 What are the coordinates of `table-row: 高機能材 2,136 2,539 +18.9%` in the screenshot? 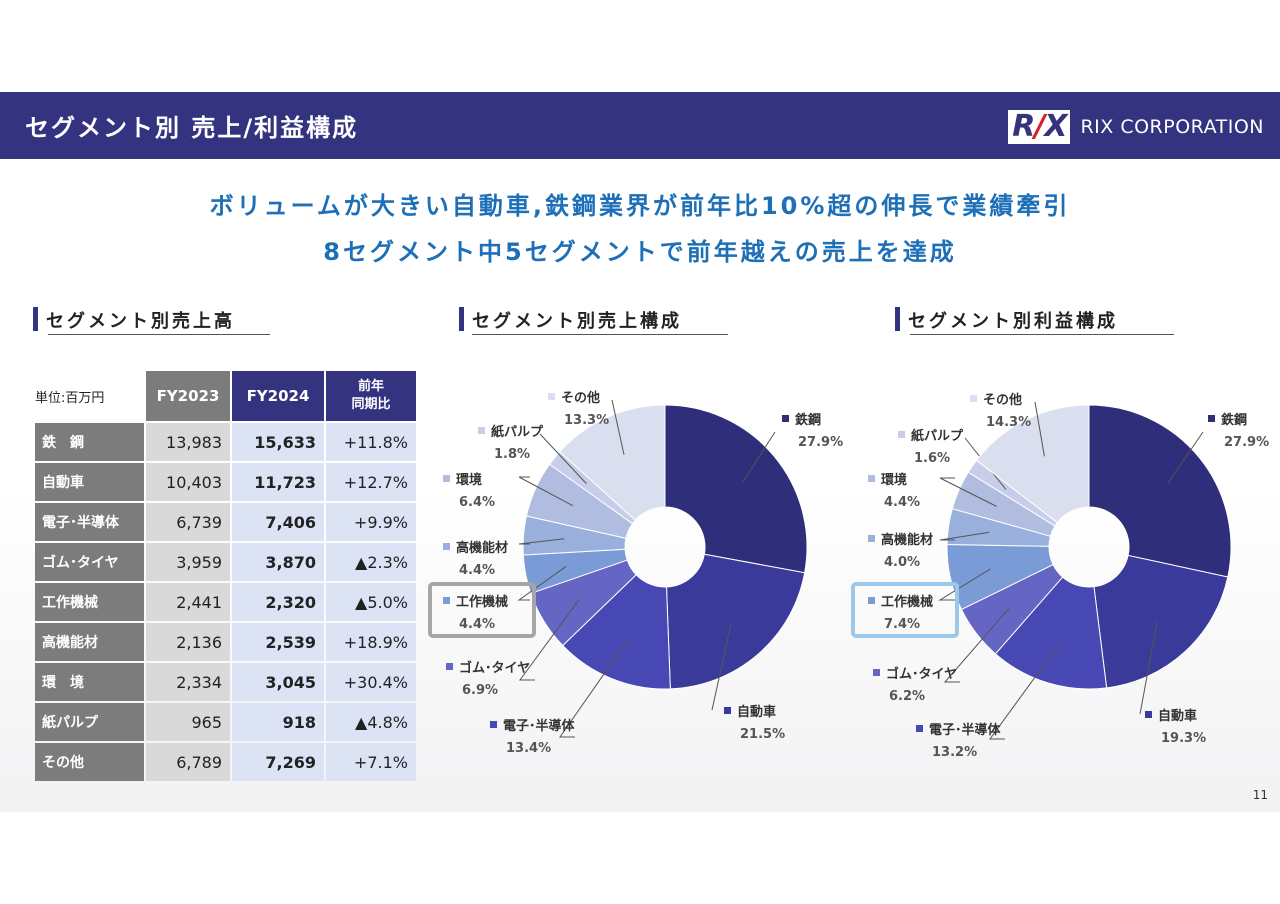 It's located at (225, 642).